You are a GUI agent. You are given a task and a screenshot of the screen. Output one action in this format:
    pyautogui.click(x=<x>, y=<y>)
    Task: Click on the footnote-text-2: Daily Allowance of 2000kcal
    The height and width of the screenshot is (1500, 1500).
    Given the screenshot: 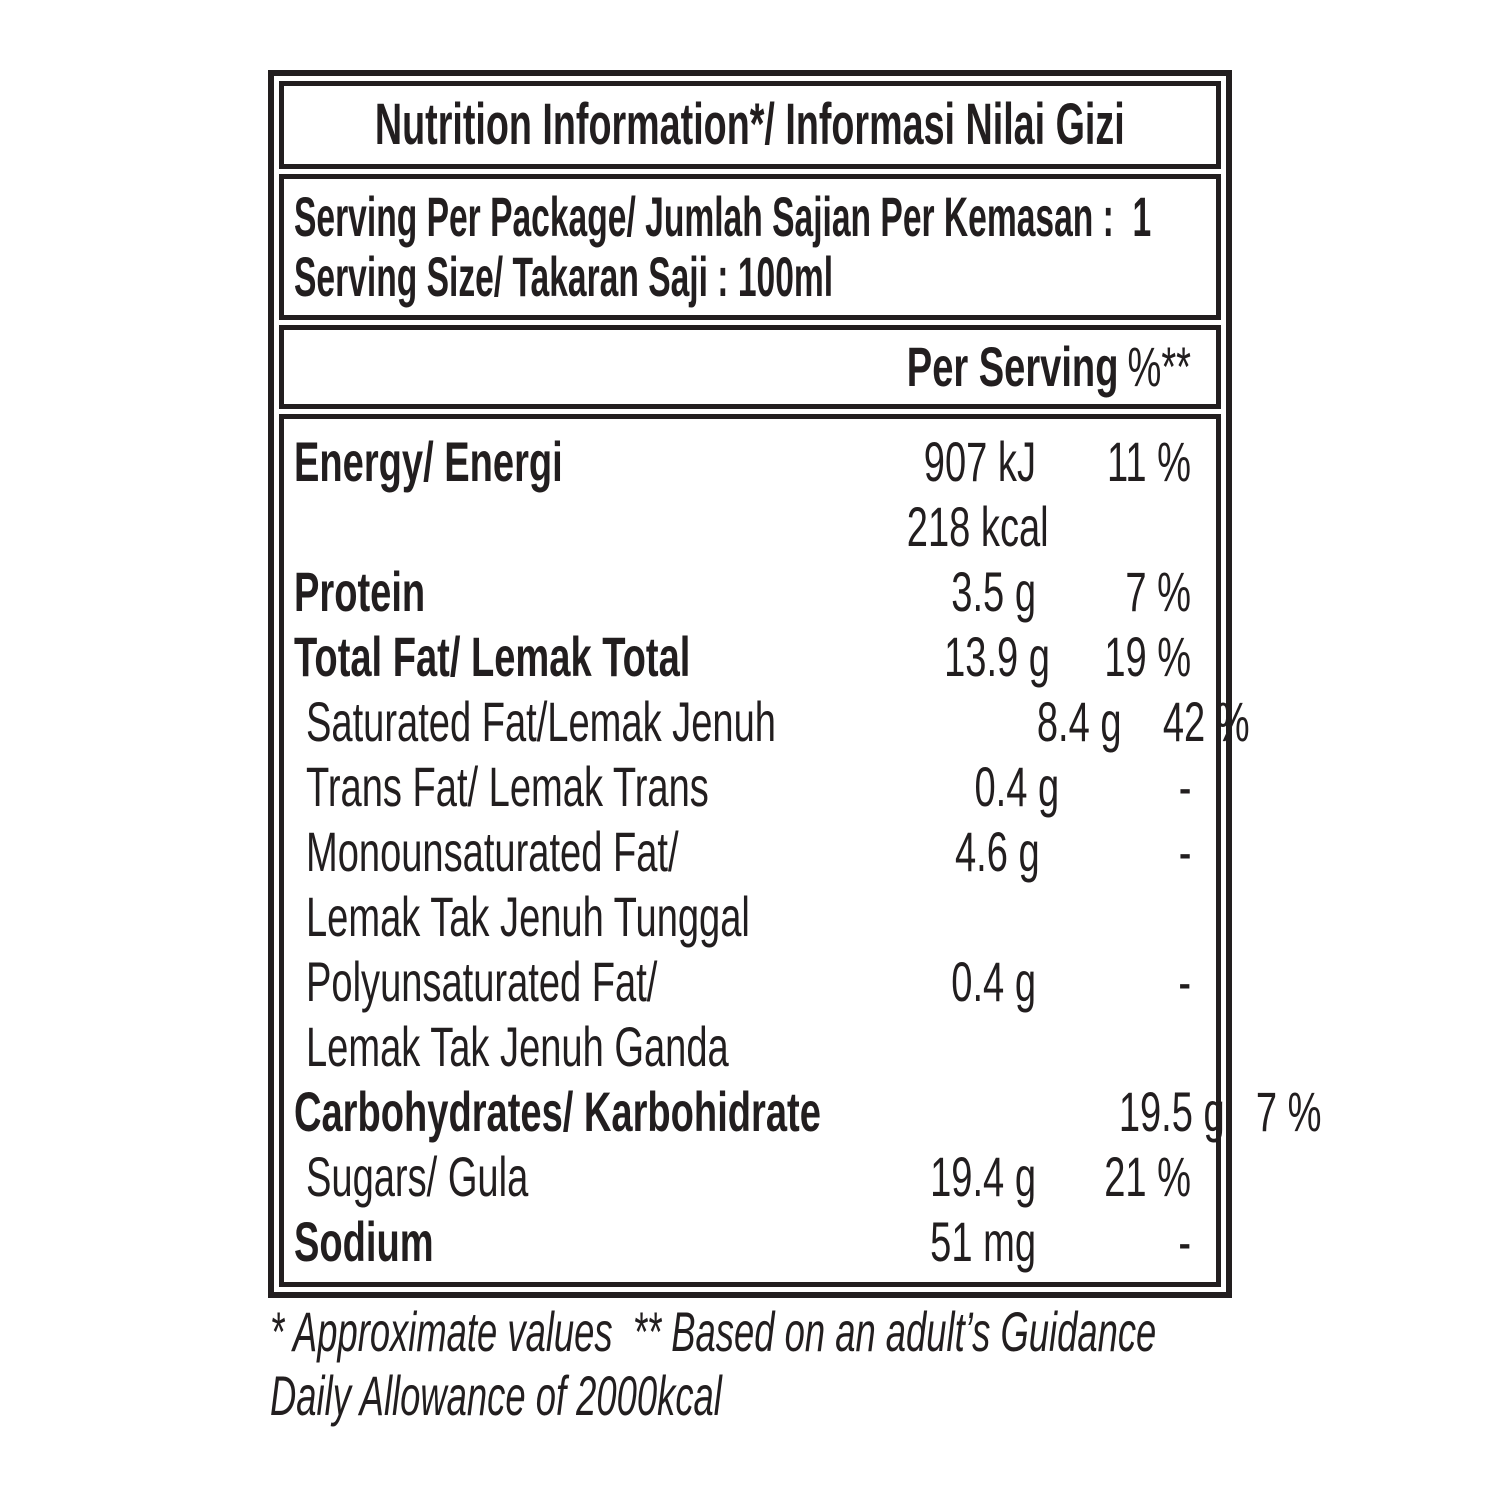 What is the action you would take?
    pyautogui.click(x=496, y=1395)
    